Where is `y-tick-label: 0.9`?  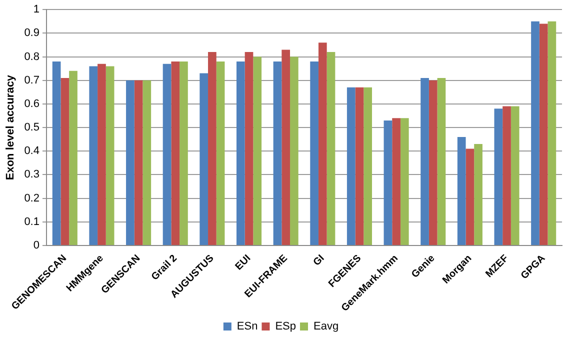 y-tick-label: 0.9 is located at coordinates (32, 33).